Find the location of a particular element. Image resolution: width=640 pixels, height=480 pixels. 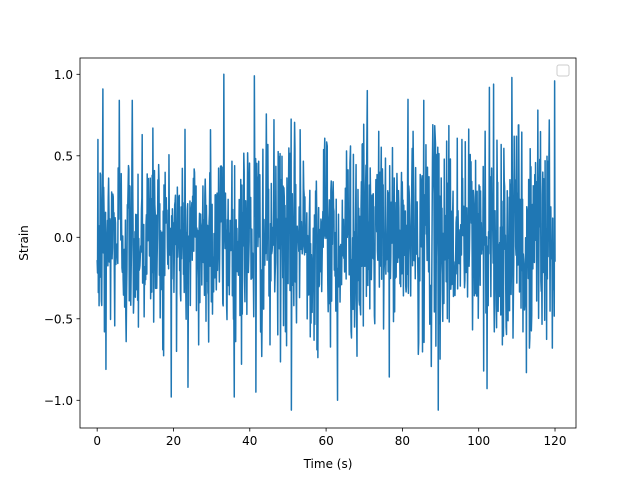

x-axis: 0 20 40 60 80 100 120 is located at coordinates (329, 438).